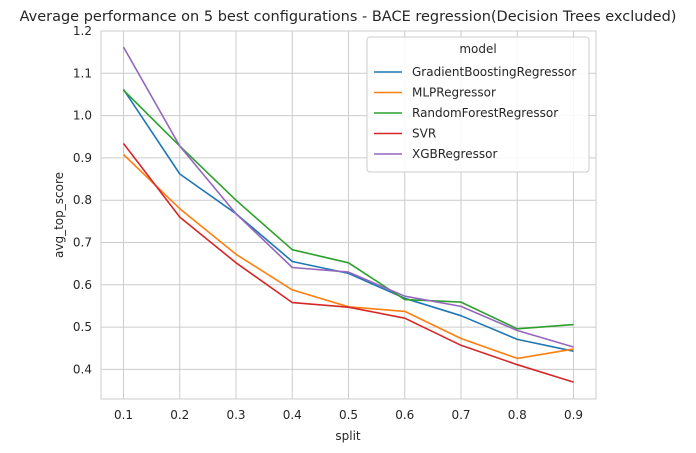 The height and width of the screenshot is (453, 696). I want to click on x-tick-label: 0.2, so click(179, 415).